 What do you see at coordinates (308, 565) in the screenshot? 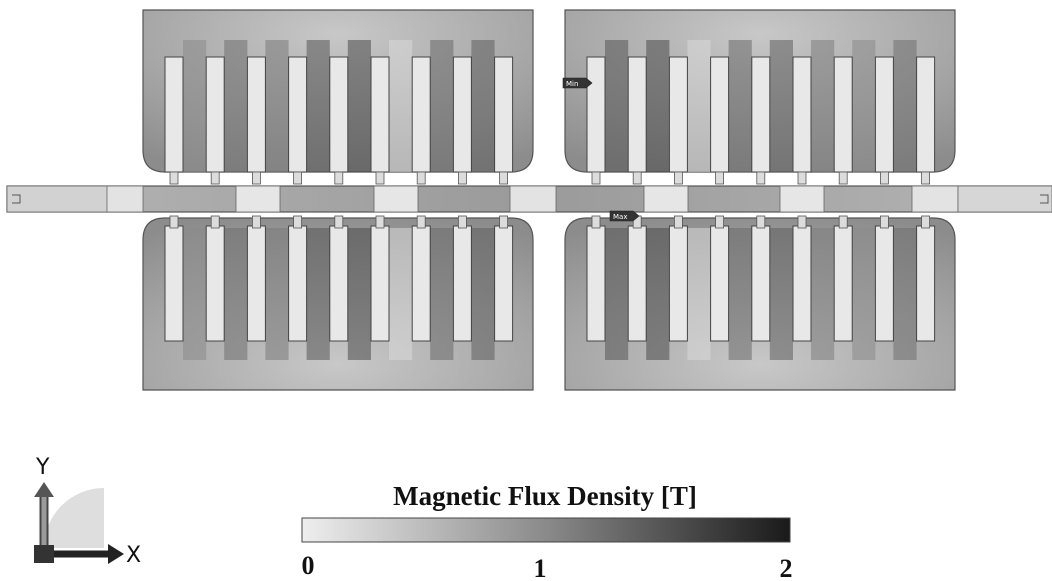
I see `colorbar-tick-min: 0` at bounding box center [308, 565].